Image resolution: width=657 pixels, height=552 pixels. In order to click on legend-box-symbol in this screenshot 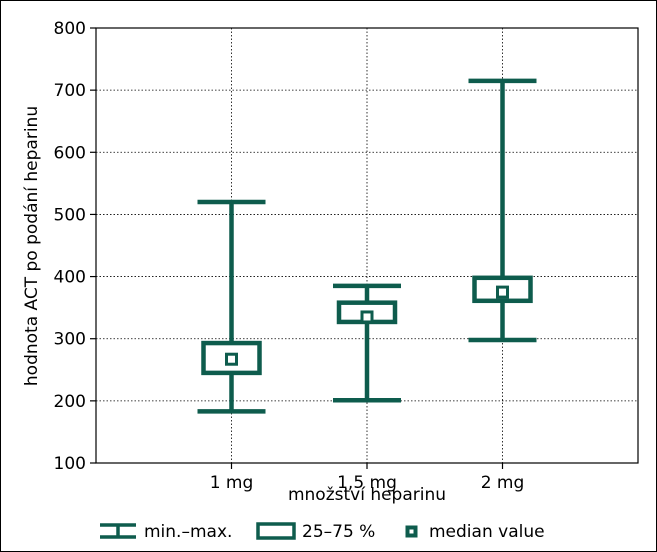, I will do `click(276, 531)`.